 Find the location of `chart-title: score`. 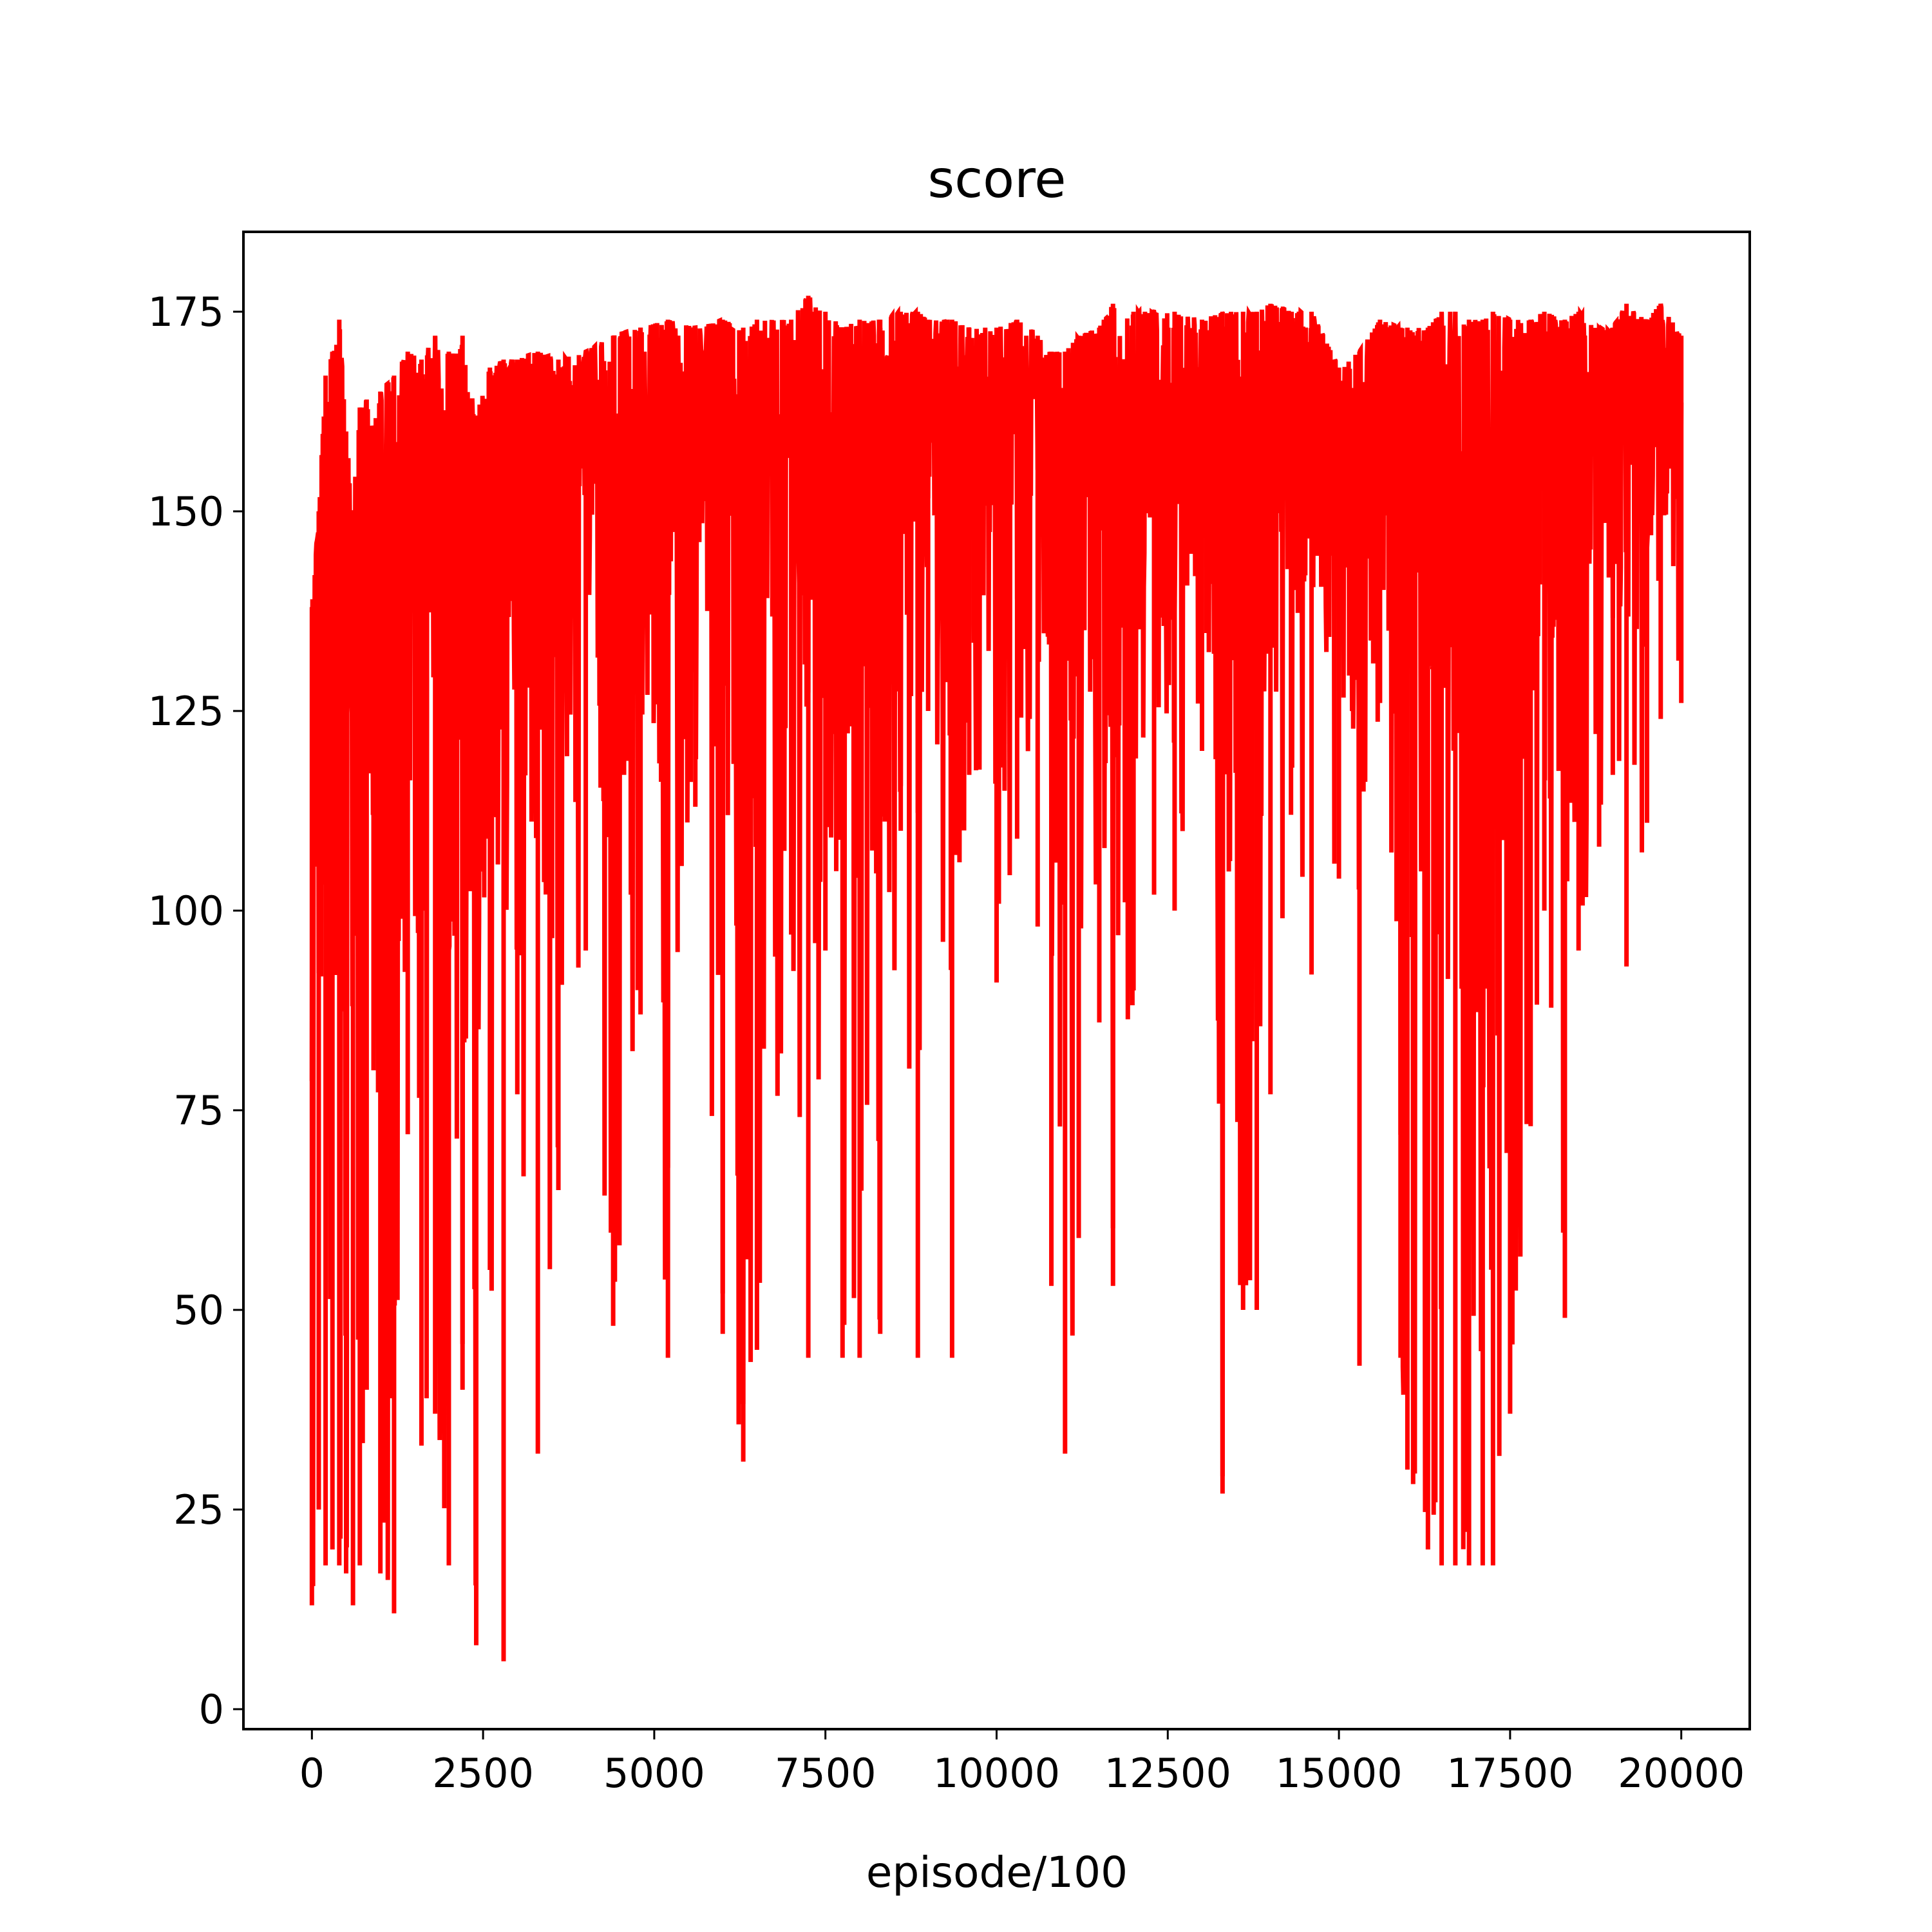

chart-title: score is located at coordinates (997, 179).